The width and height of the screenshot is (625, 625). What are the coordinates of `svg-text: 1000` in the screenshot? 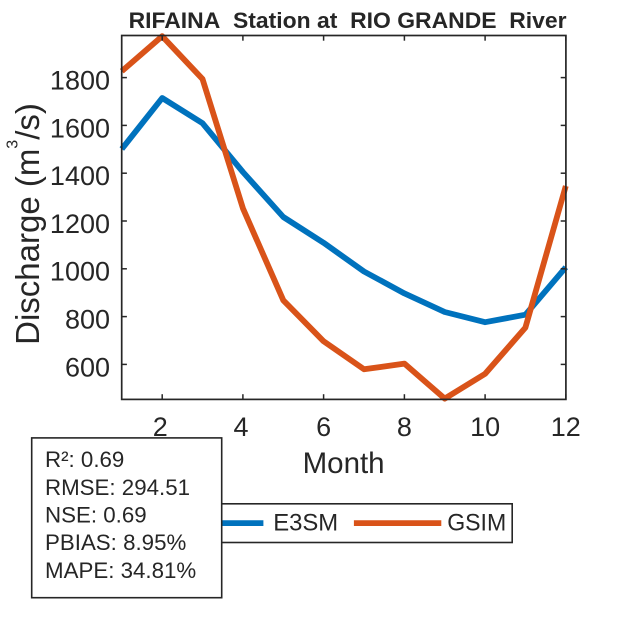 It's located at (80, 272).